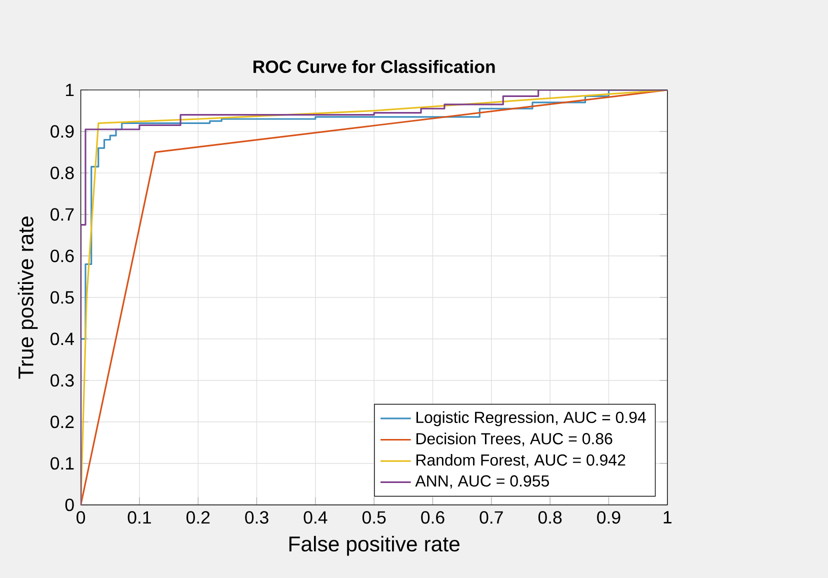 The height and width of the screenshot is (578, 828). I want to click on x-tick-label: 0.8, so click(550, 517).